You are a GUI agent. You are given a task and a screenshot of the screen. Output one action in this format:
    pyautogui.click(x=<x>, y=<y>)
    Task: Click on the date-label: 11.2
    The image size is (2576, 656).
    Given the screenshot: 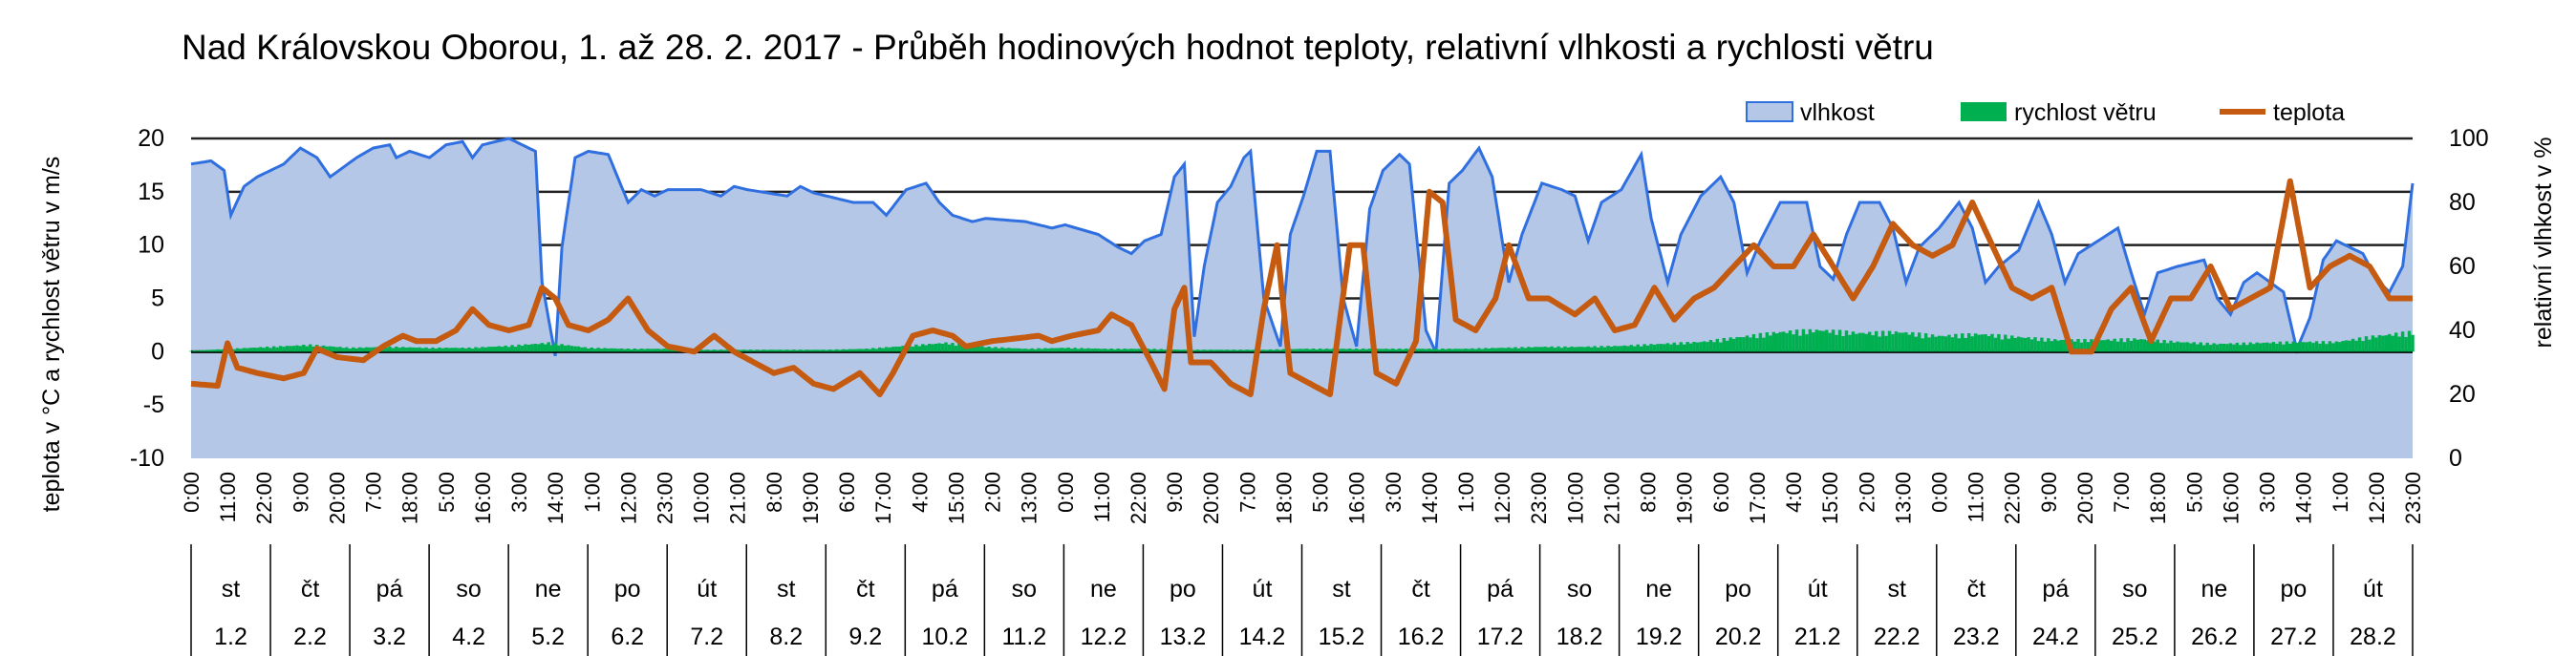 What is the action you would take?
    pyautogui.click(x=1023, y=637)
    